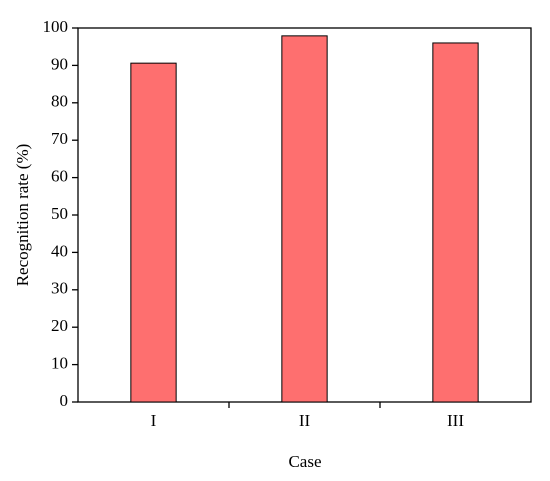 Image resolution: width=550 pixels, height=481 pixels. I want to click on x-tick-label: I, so click(154, 420).